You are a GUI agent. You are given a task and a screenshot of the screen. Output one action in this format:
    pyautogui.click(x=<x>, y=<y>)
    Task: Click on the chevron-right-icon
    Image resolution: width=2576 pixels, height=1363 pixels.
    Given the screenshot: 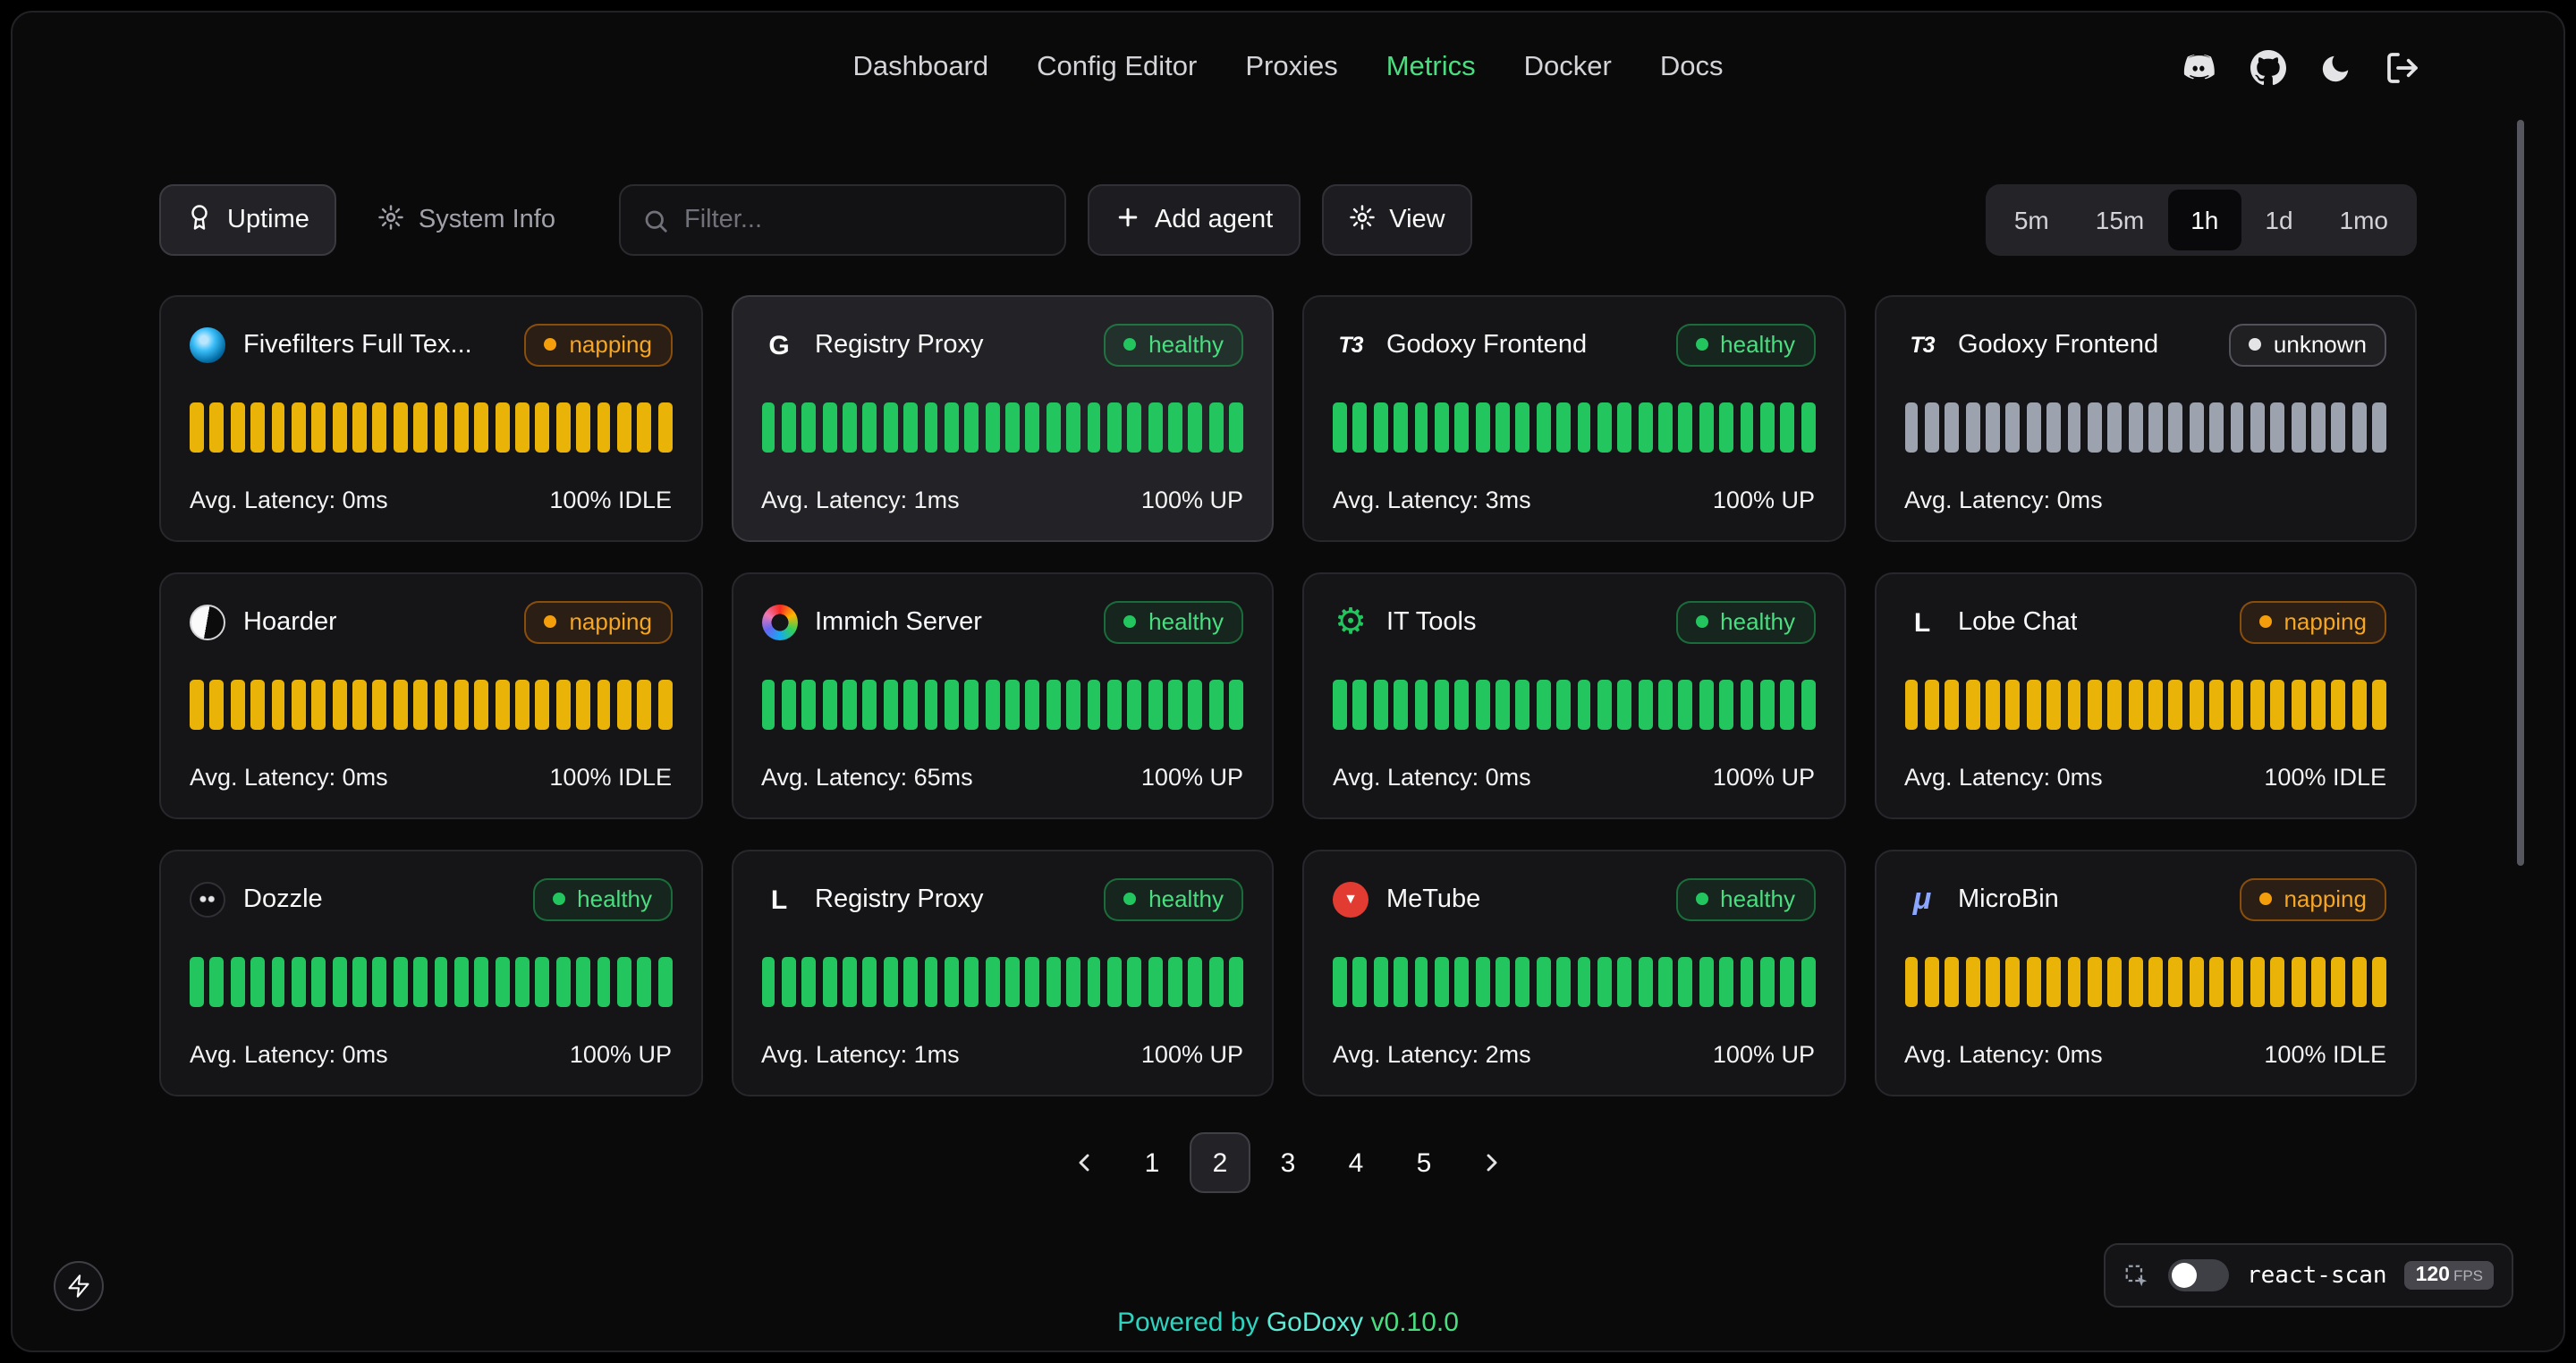 What is the action you would take?
    pyautogui.click(x=1492, y=1163)
    